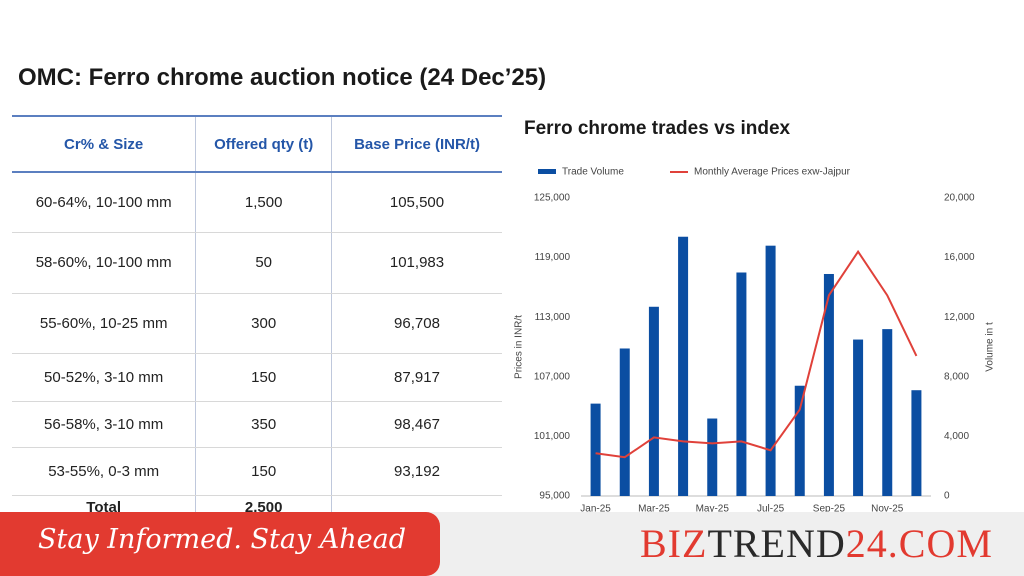 This screenshot has height=576, width=1024. I want to click on column-header: Offered qty (t), so click(263, 144).